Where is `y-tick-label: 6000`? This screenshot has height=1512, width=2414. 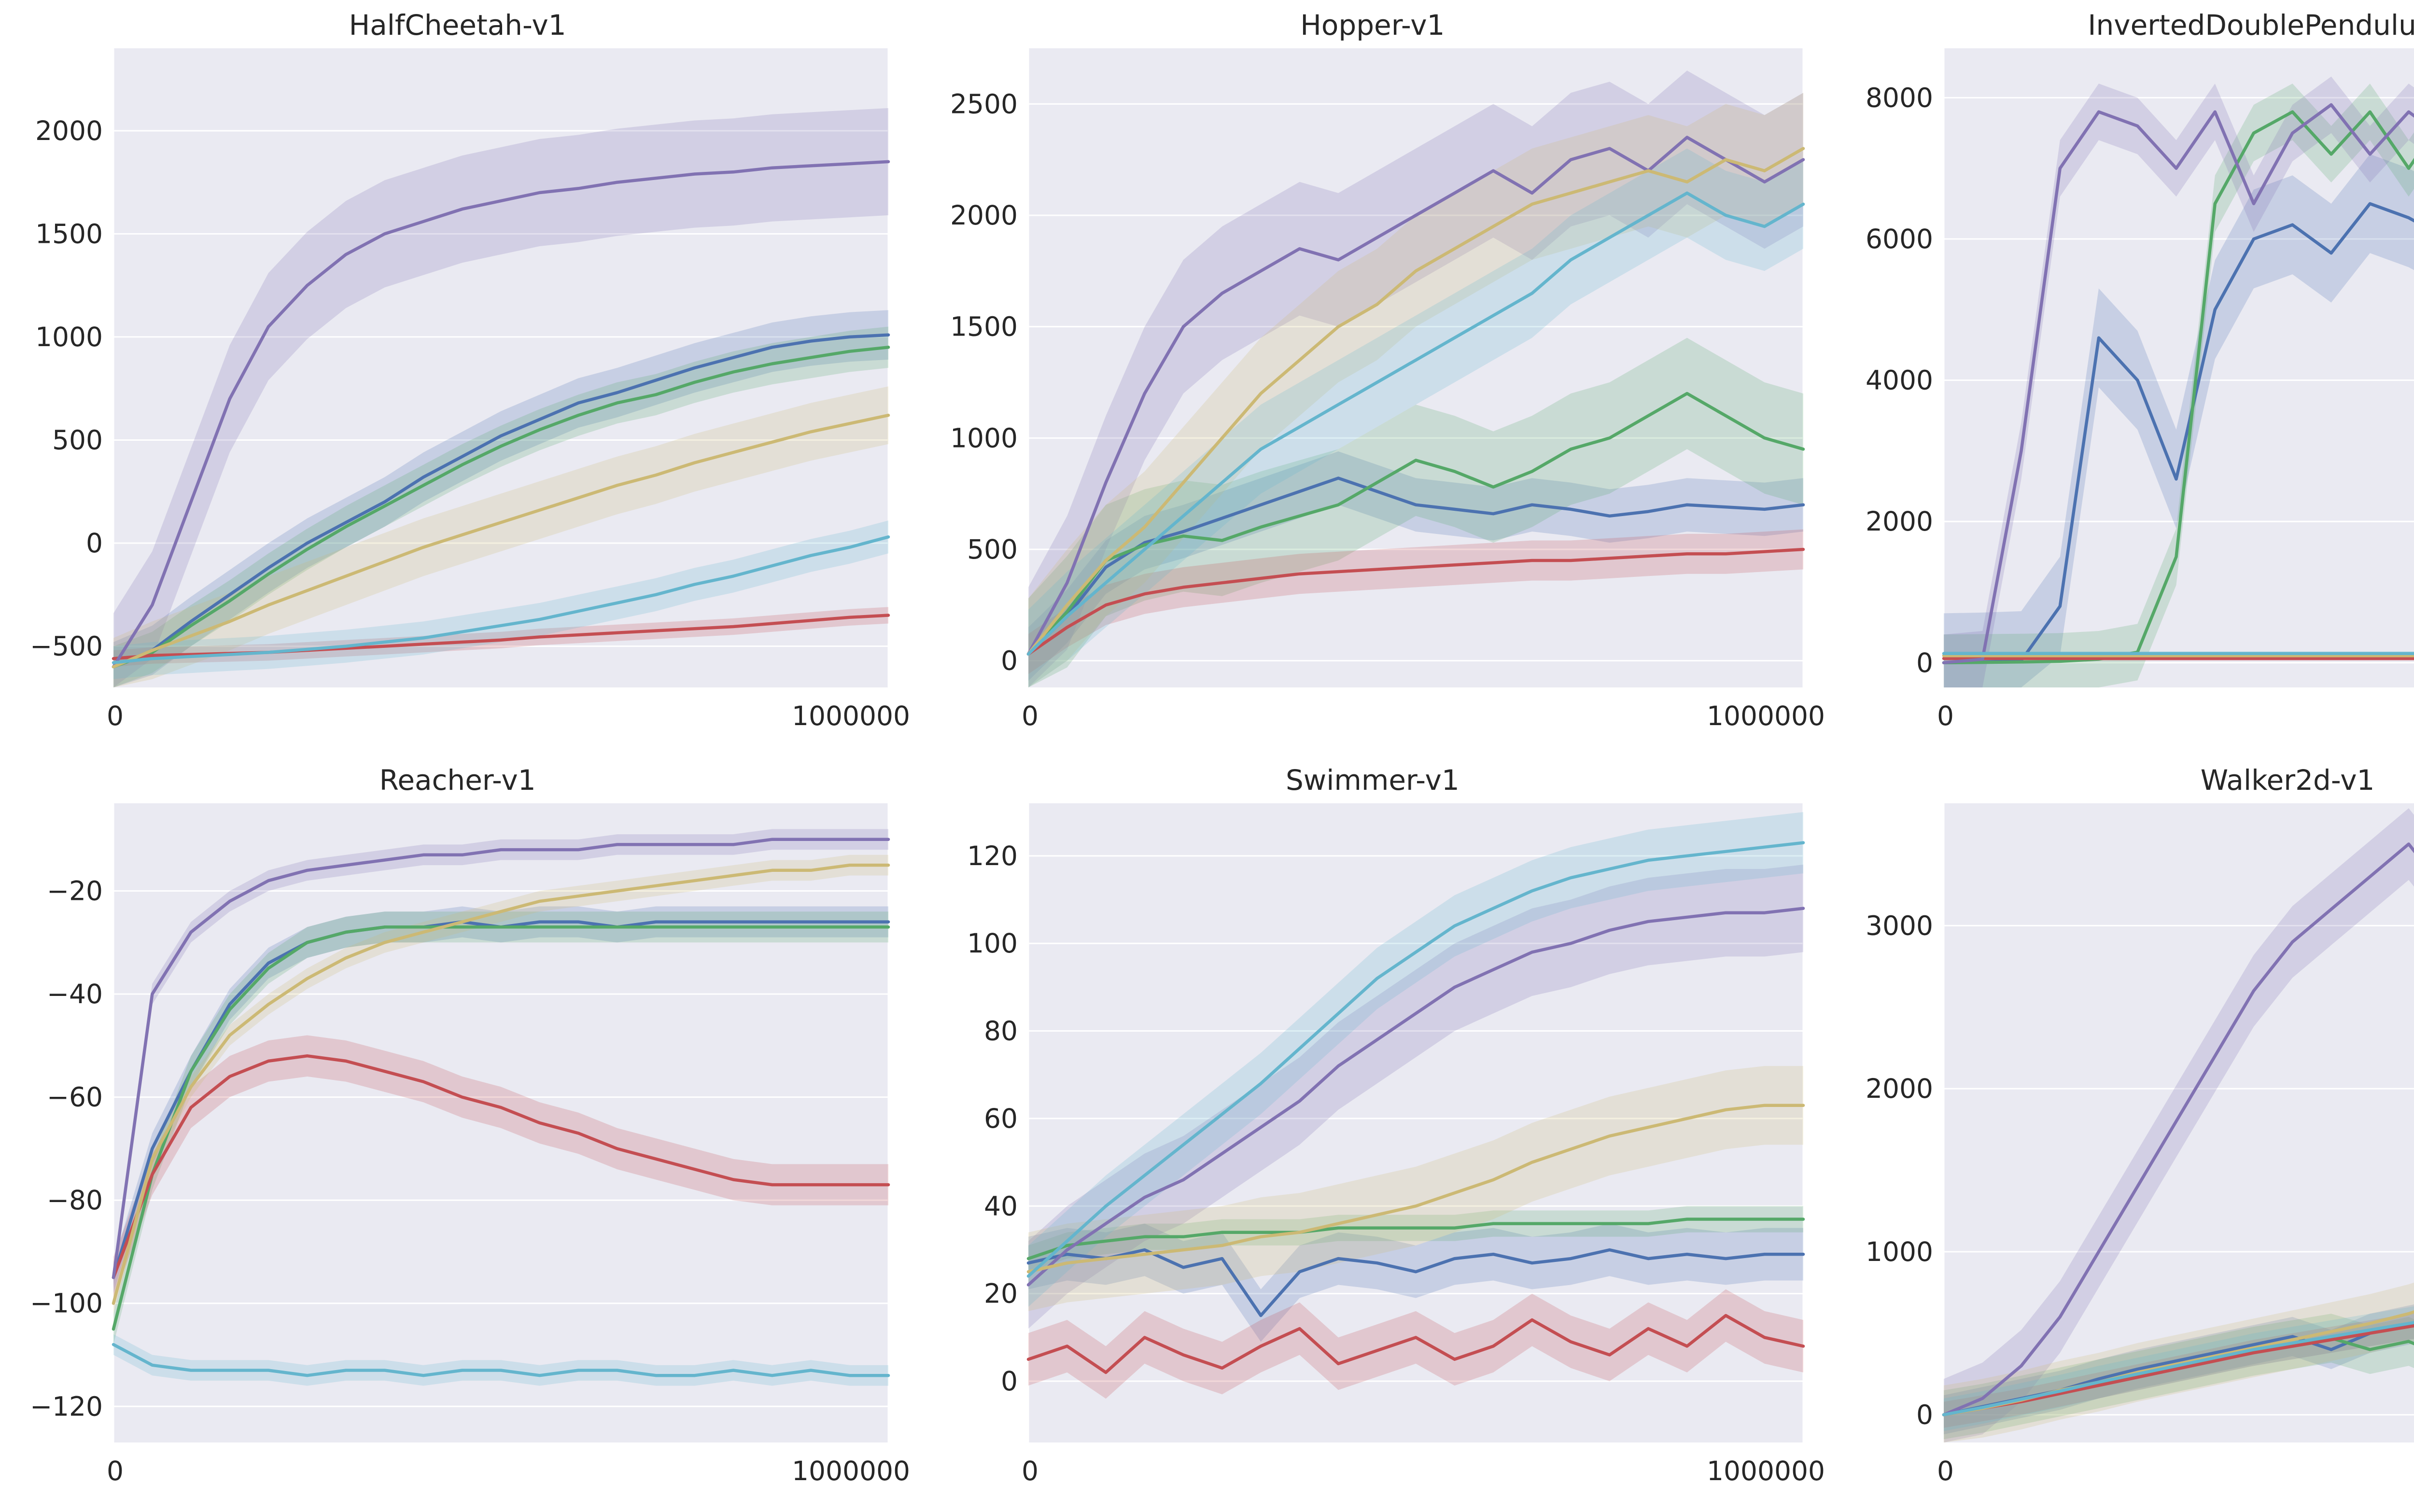
y-tick-label: 6000 is located at coordinates (1899, 239).